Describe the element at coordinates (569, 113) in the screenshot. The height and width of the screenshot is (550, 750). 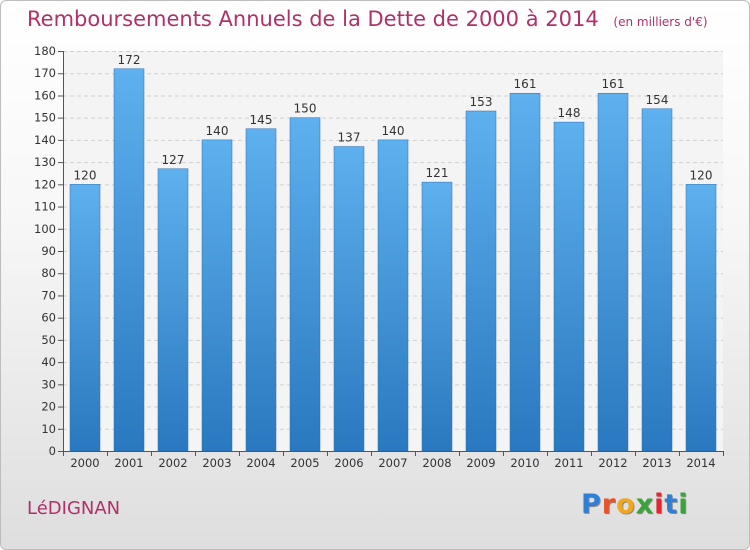
I see `data-label: 148` at that location.